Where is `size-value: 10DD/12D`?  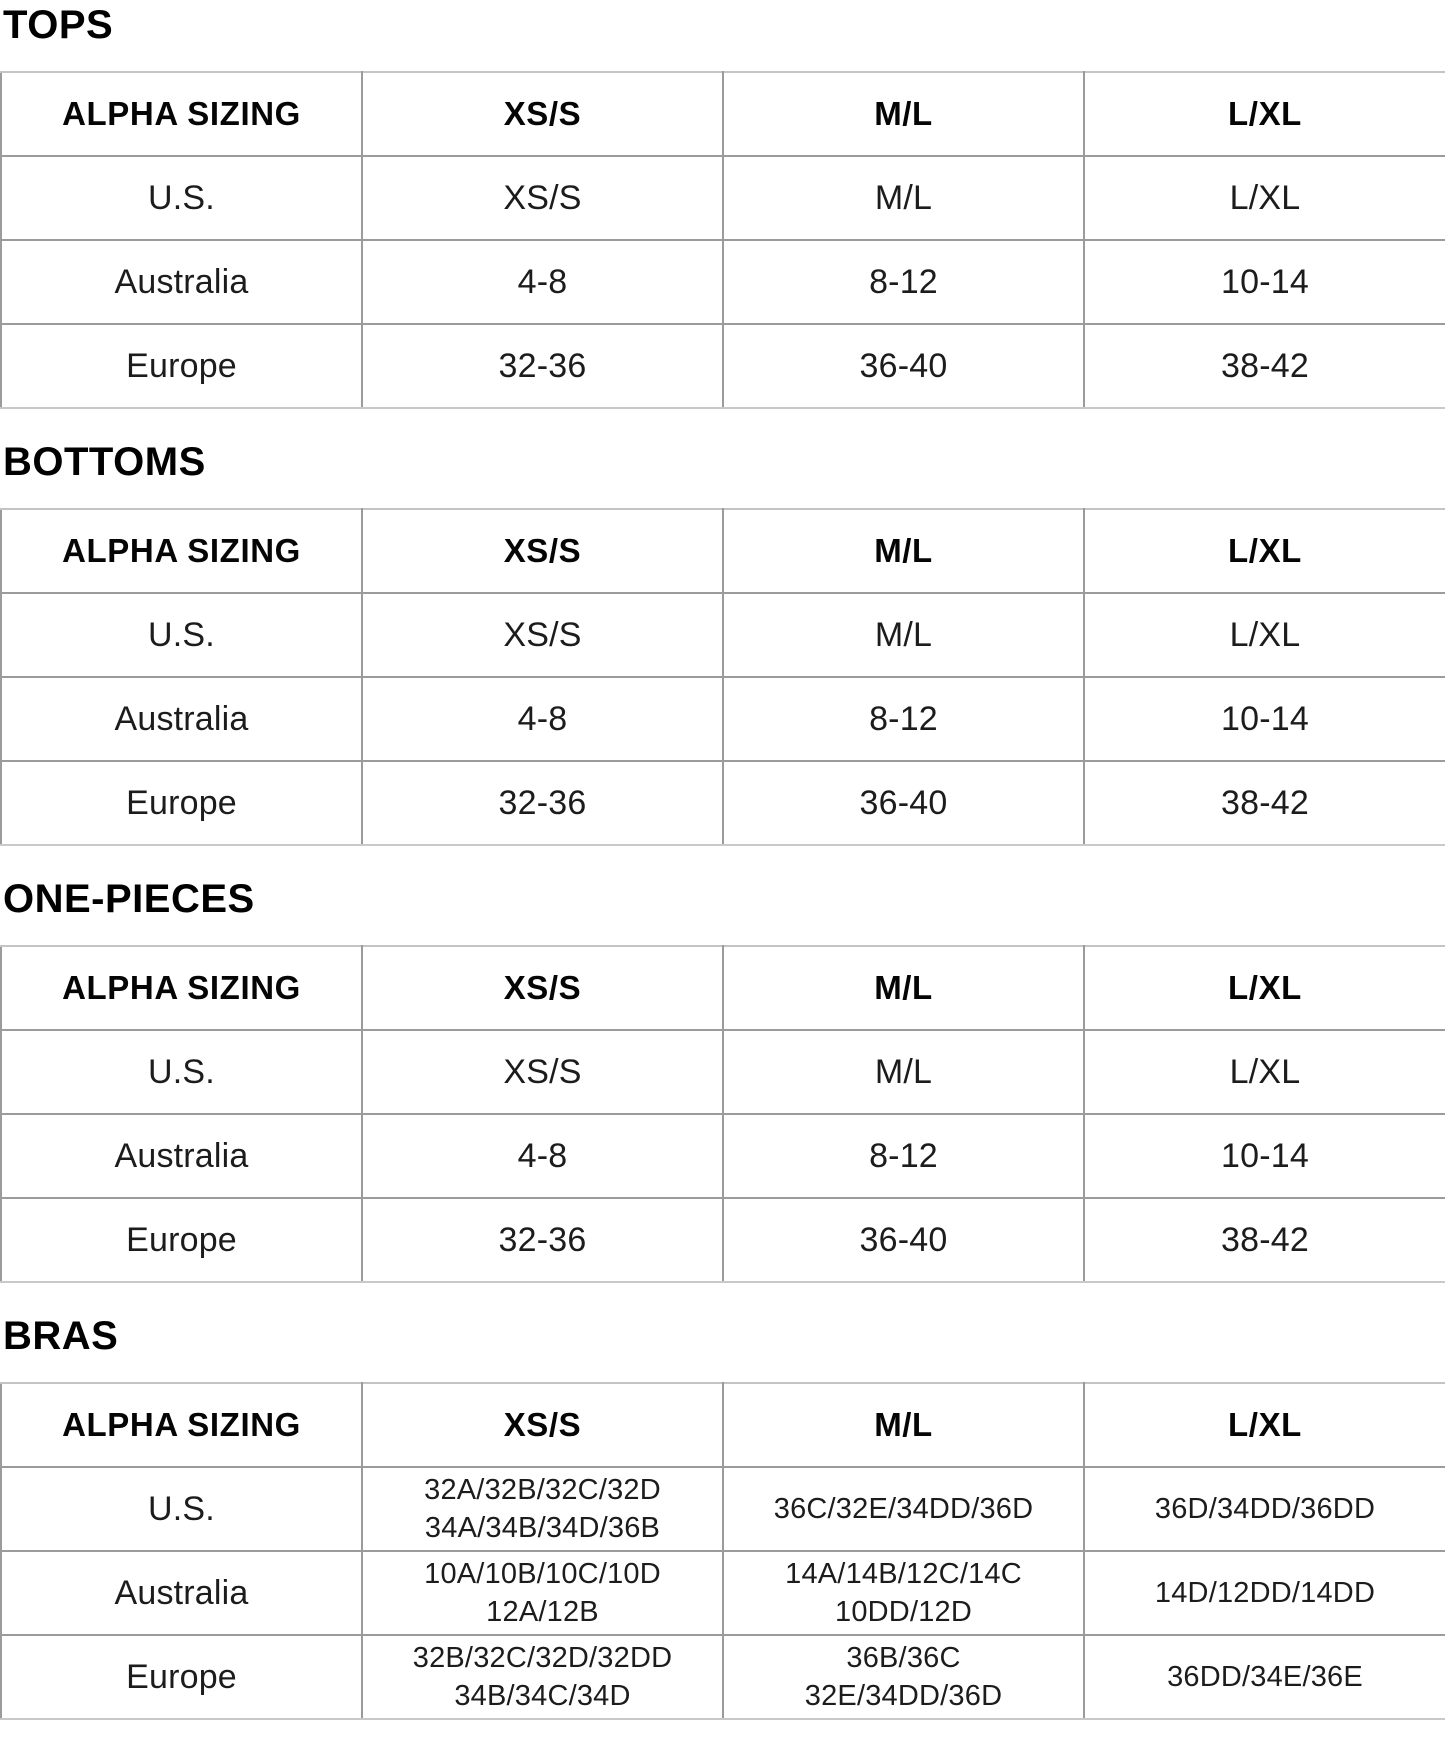 size-value: 10DD/12D is located at coordinates (903, 1612).